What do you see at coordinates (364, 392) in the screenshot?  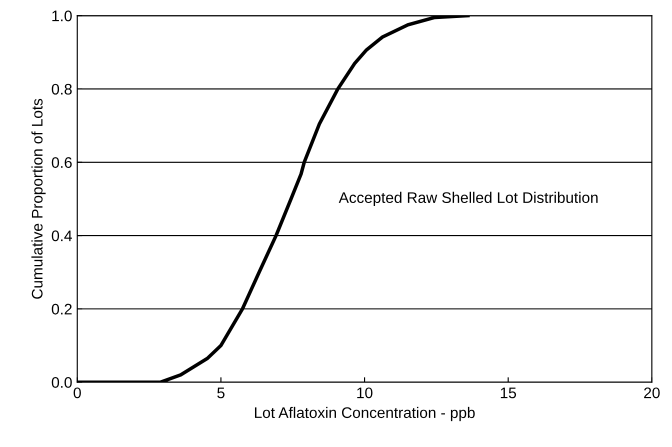 I see `x-tick-label: 10` at bounding box center [364, 392].